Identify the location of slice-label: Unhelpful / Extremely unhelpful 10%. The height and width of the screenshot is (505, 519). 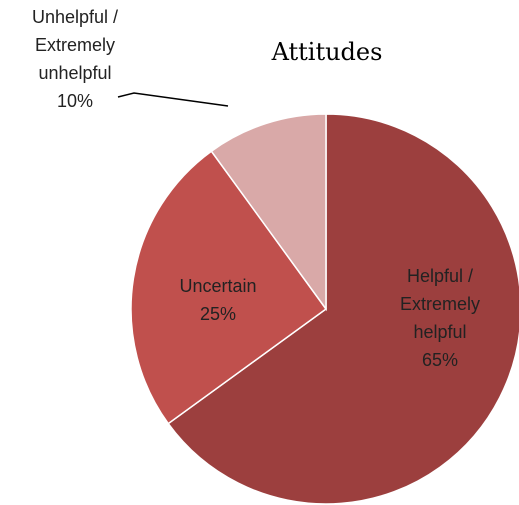
(75, 59).